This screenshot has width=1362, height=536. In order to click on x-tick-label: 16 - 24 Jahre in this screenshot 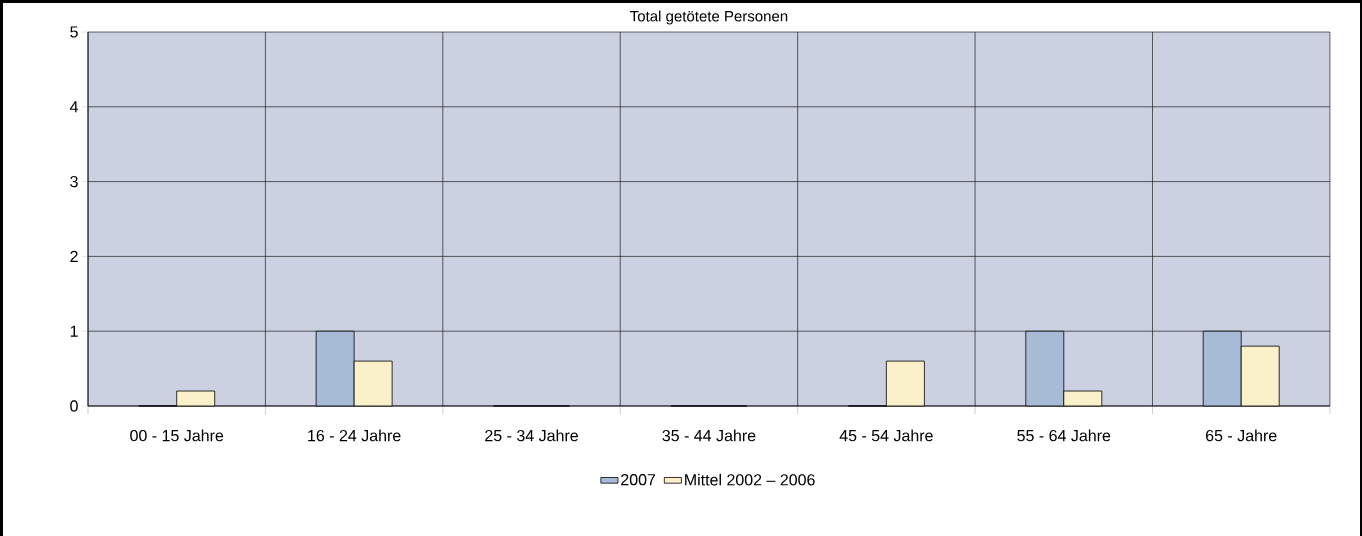, I will do `click(354, 435)`.